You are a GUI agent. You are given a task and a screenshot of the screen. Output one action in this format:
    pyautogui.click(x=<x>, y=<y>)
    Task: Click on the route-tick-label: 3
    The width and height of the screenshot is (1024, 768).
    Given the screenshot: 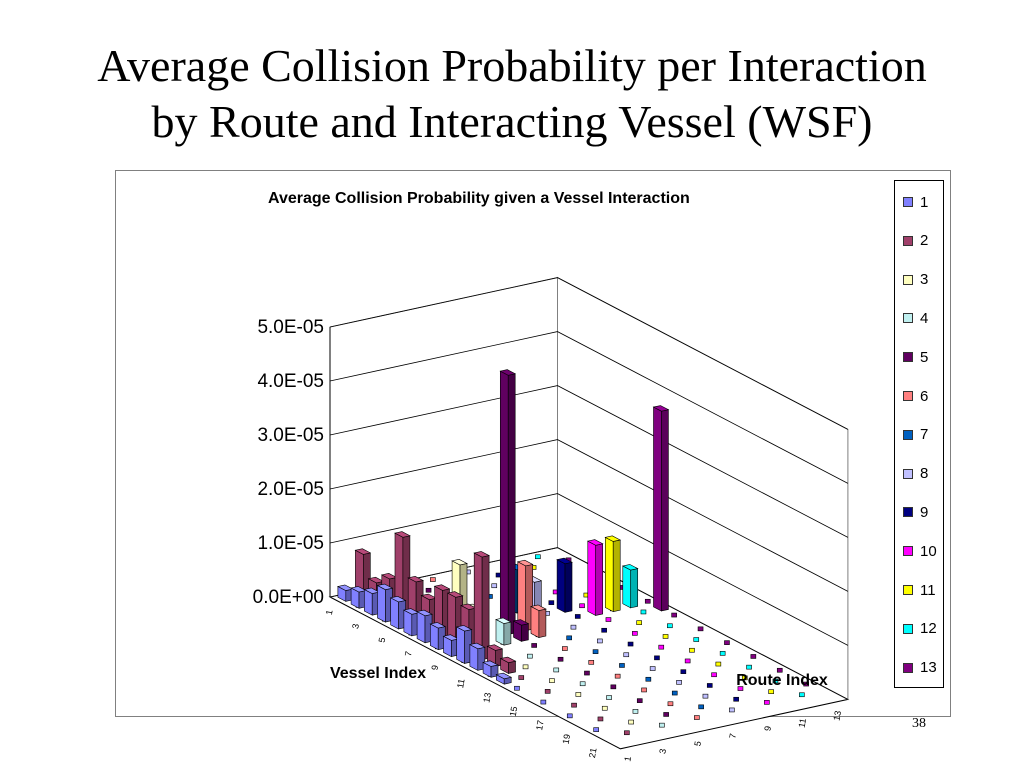 What is the action you would take?
    pyautogui.click(x=662, y=751)
    